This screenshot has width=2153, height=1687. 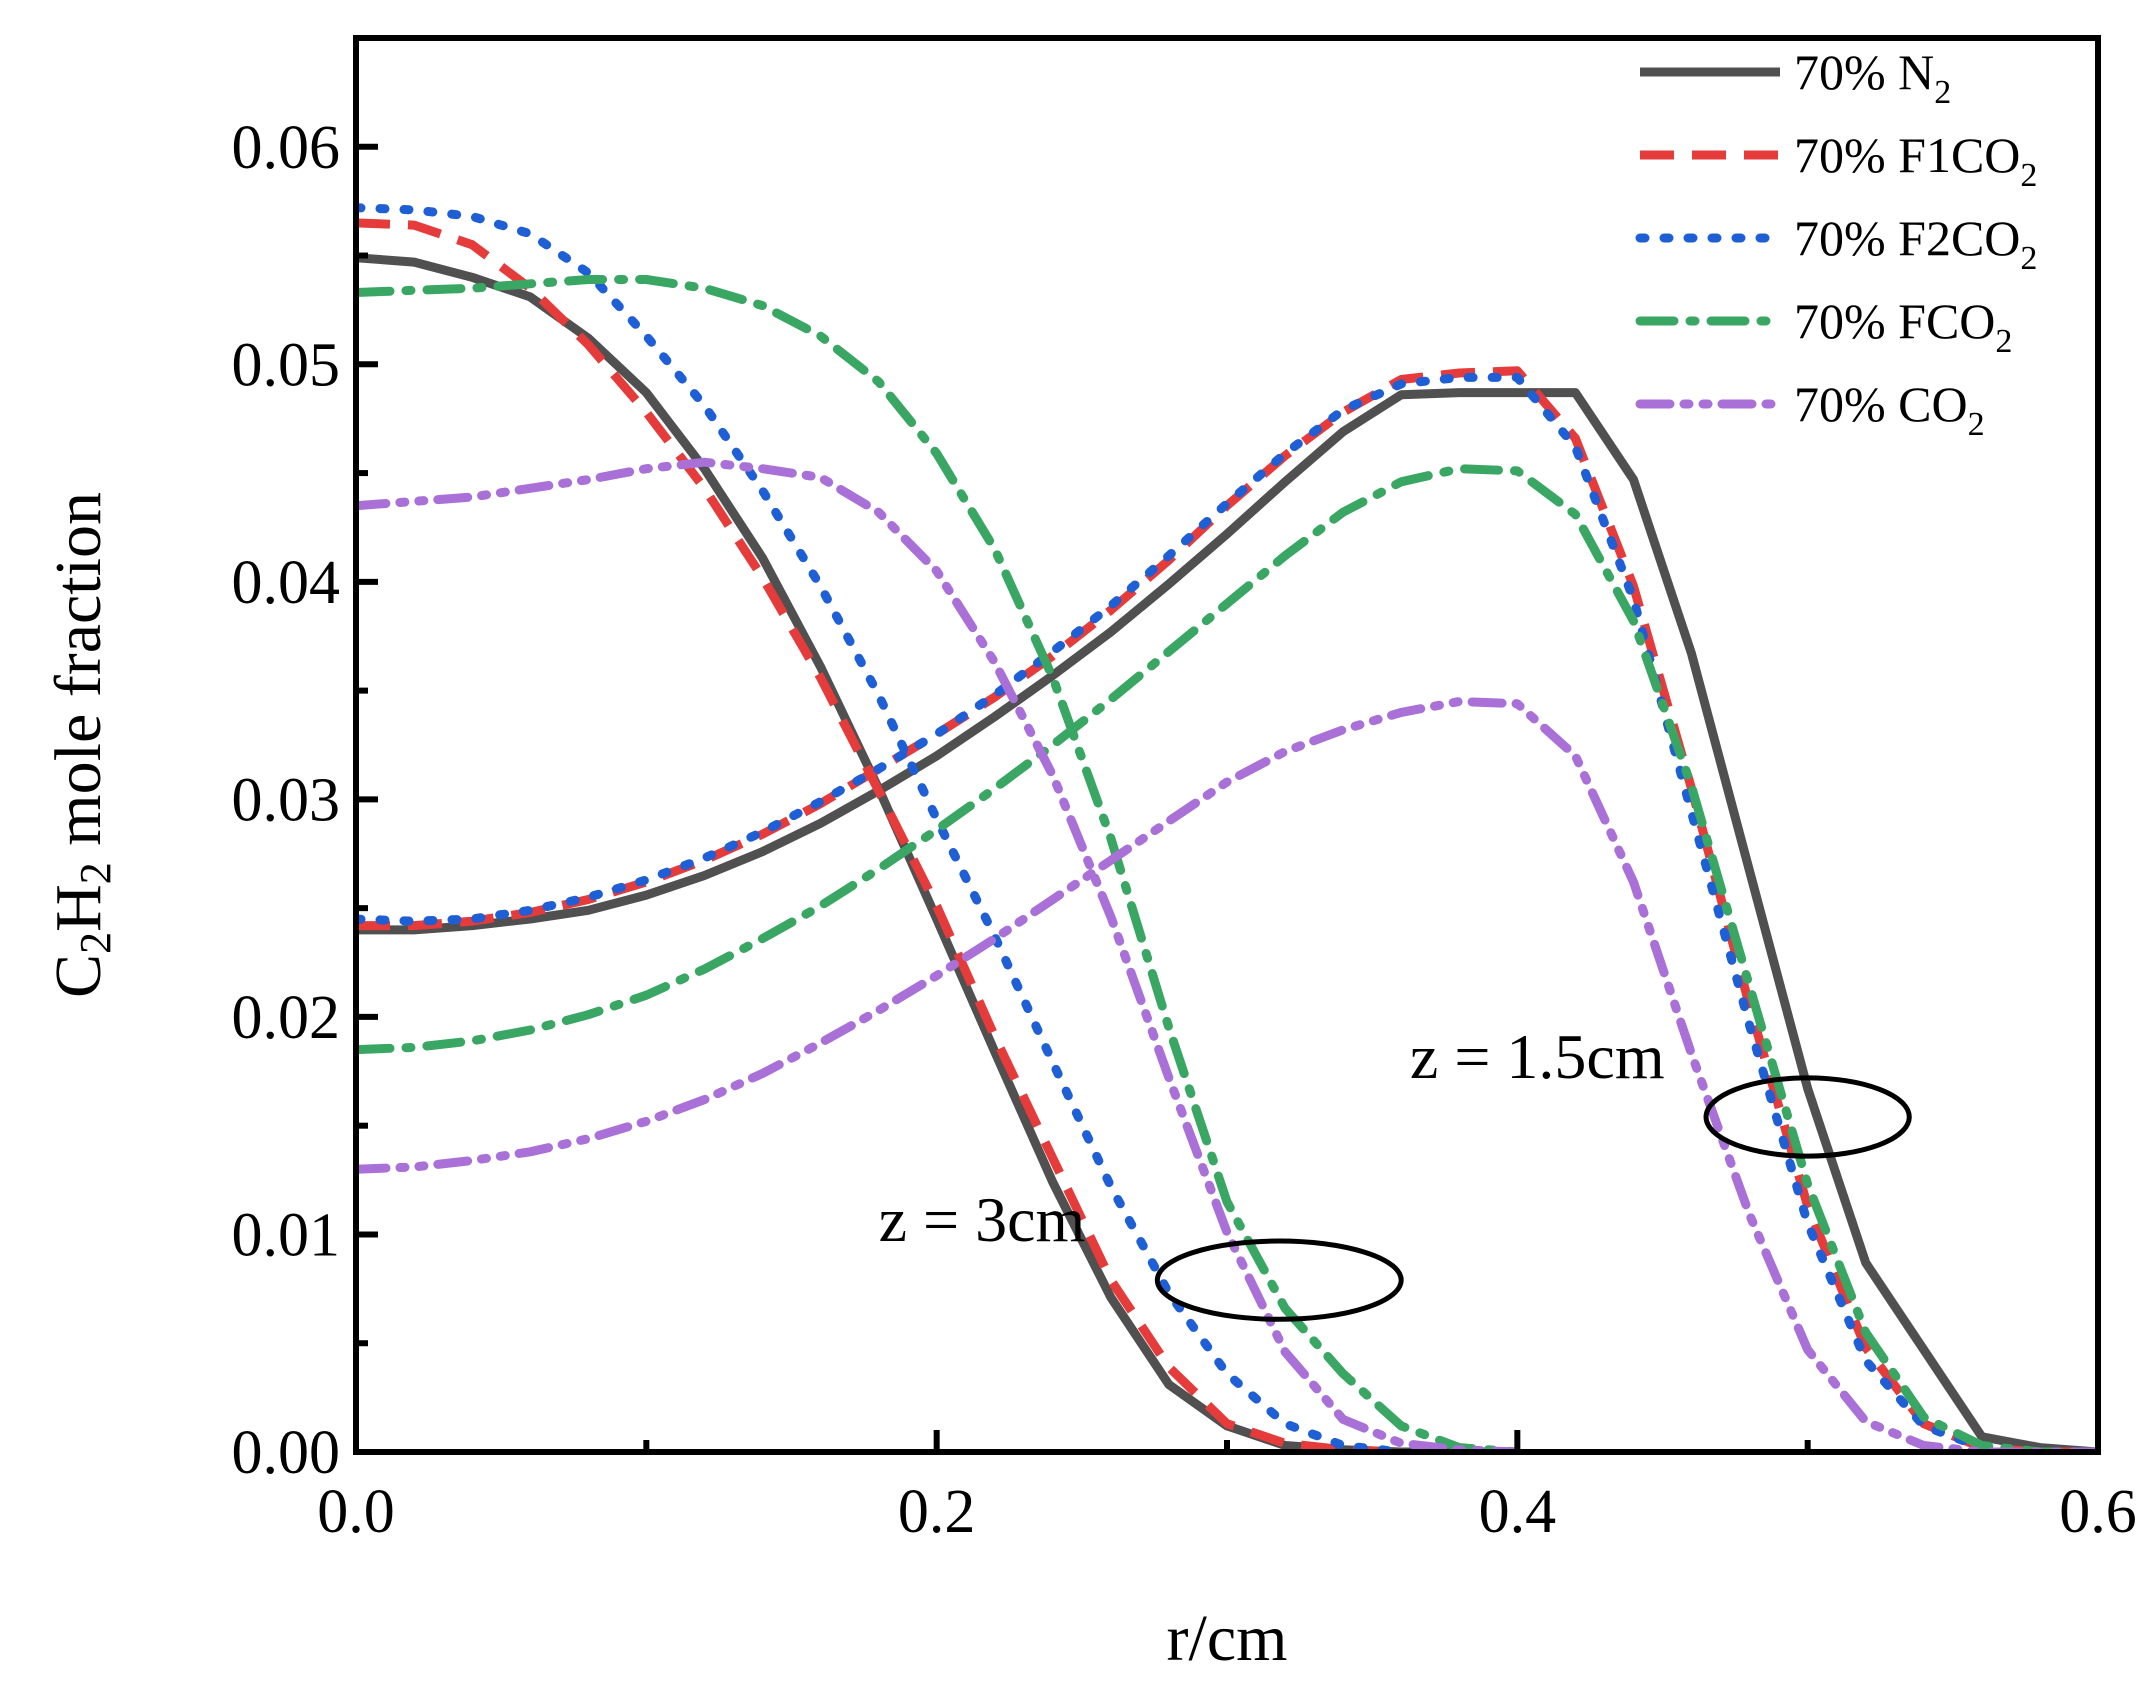 What do you see at coordinates (286, 365) in the screenshot?
I see `y-tick-label: 0.05` at bounding box center [286, 365].